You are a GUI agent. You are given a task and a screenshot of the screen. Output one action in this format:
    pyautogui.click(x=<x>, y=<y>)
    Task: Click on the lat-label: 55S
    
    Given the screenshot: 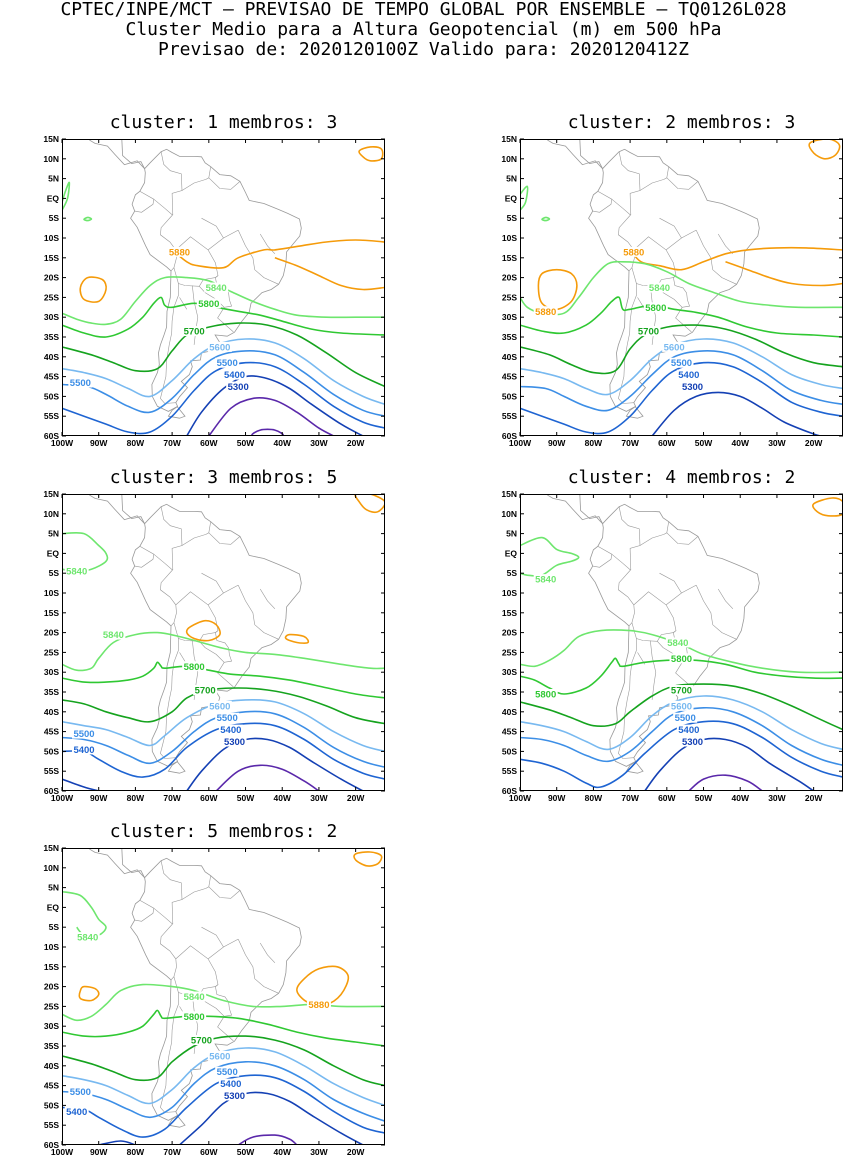 What is the action you would take?
    pyautogui.click(x=51, y=416)
    